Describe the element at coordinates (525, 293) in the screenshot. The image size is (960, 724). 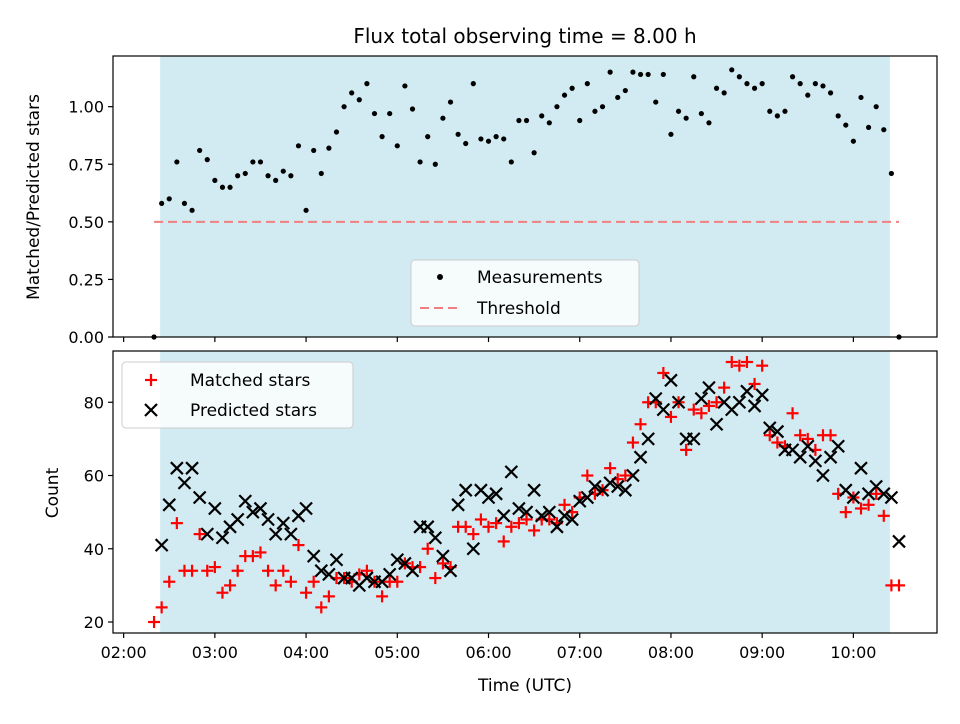
I see `top-legend: Measurements Threshold` at that location.